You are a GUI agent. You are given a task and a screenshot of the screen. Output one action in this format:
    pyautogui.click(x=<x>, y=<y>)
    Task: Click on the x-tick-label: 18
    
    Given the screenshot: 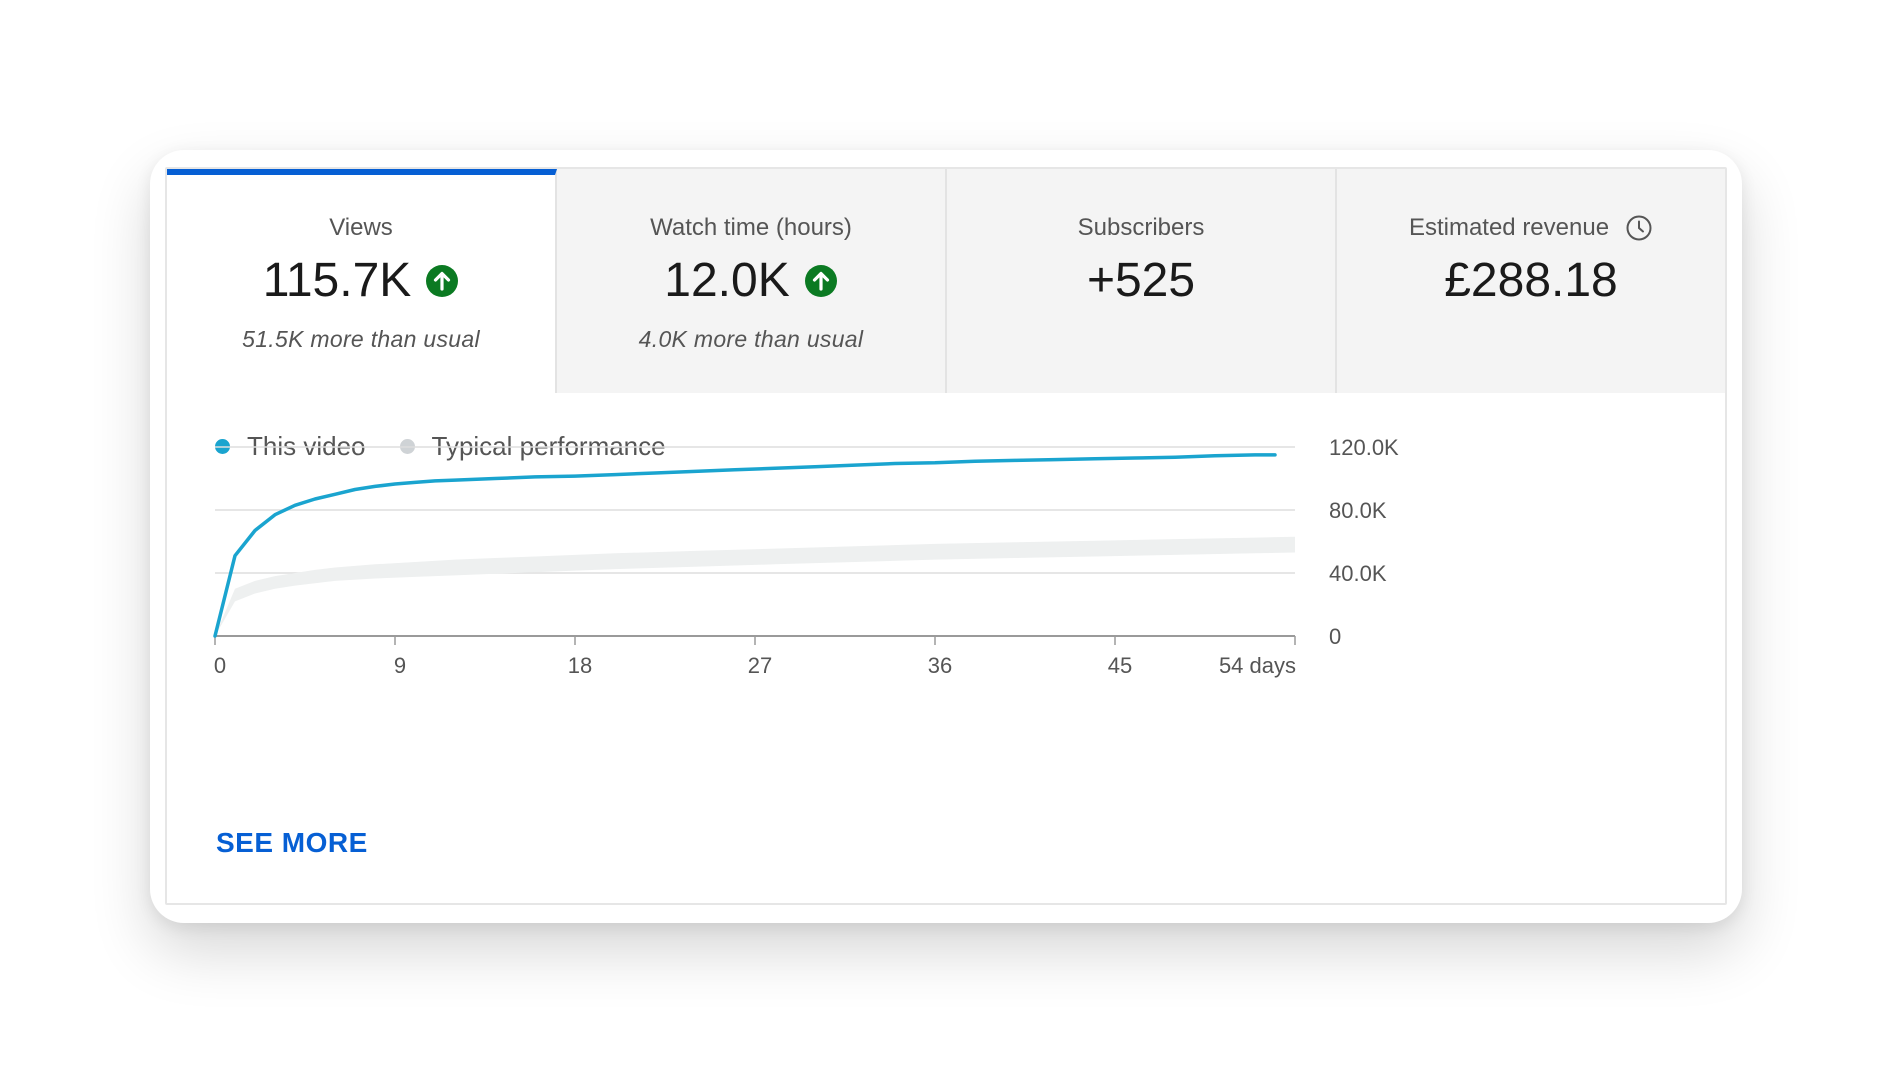 What is the action you would take?
    pyautogui.click(x=580, y=665)
    